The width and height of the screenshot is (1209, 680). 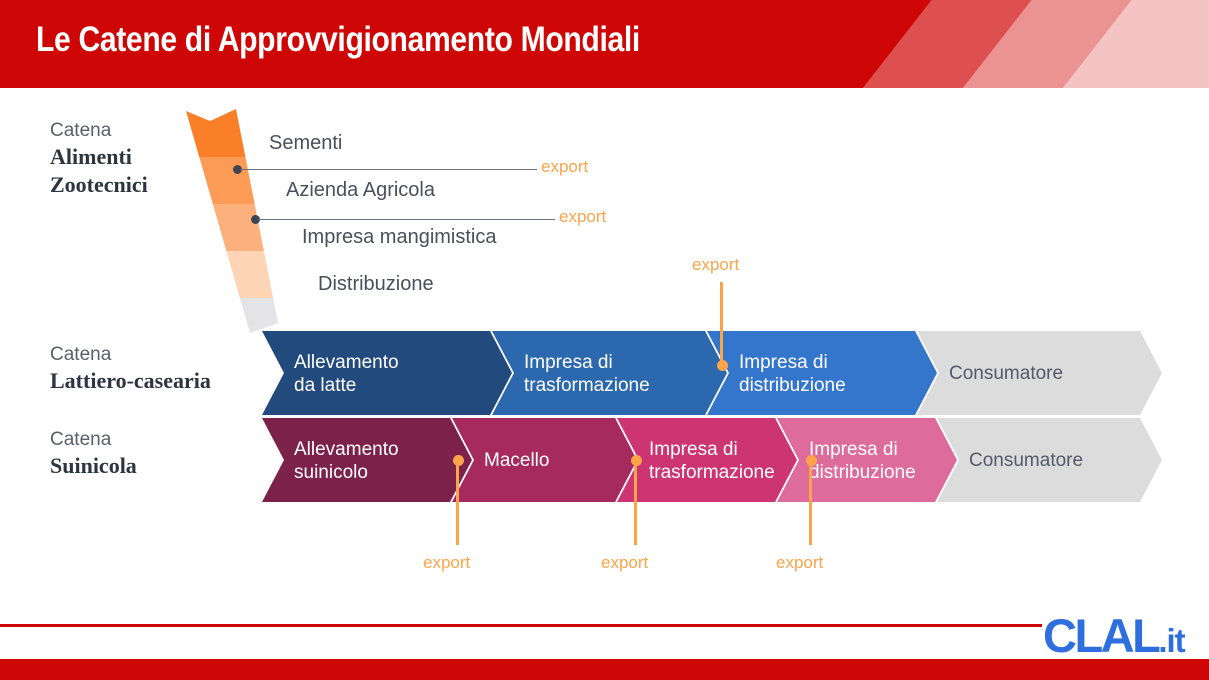 I want to click on feed-stage-label-mangimistica: Impresa mangimistica, so click(x=399, y=237).